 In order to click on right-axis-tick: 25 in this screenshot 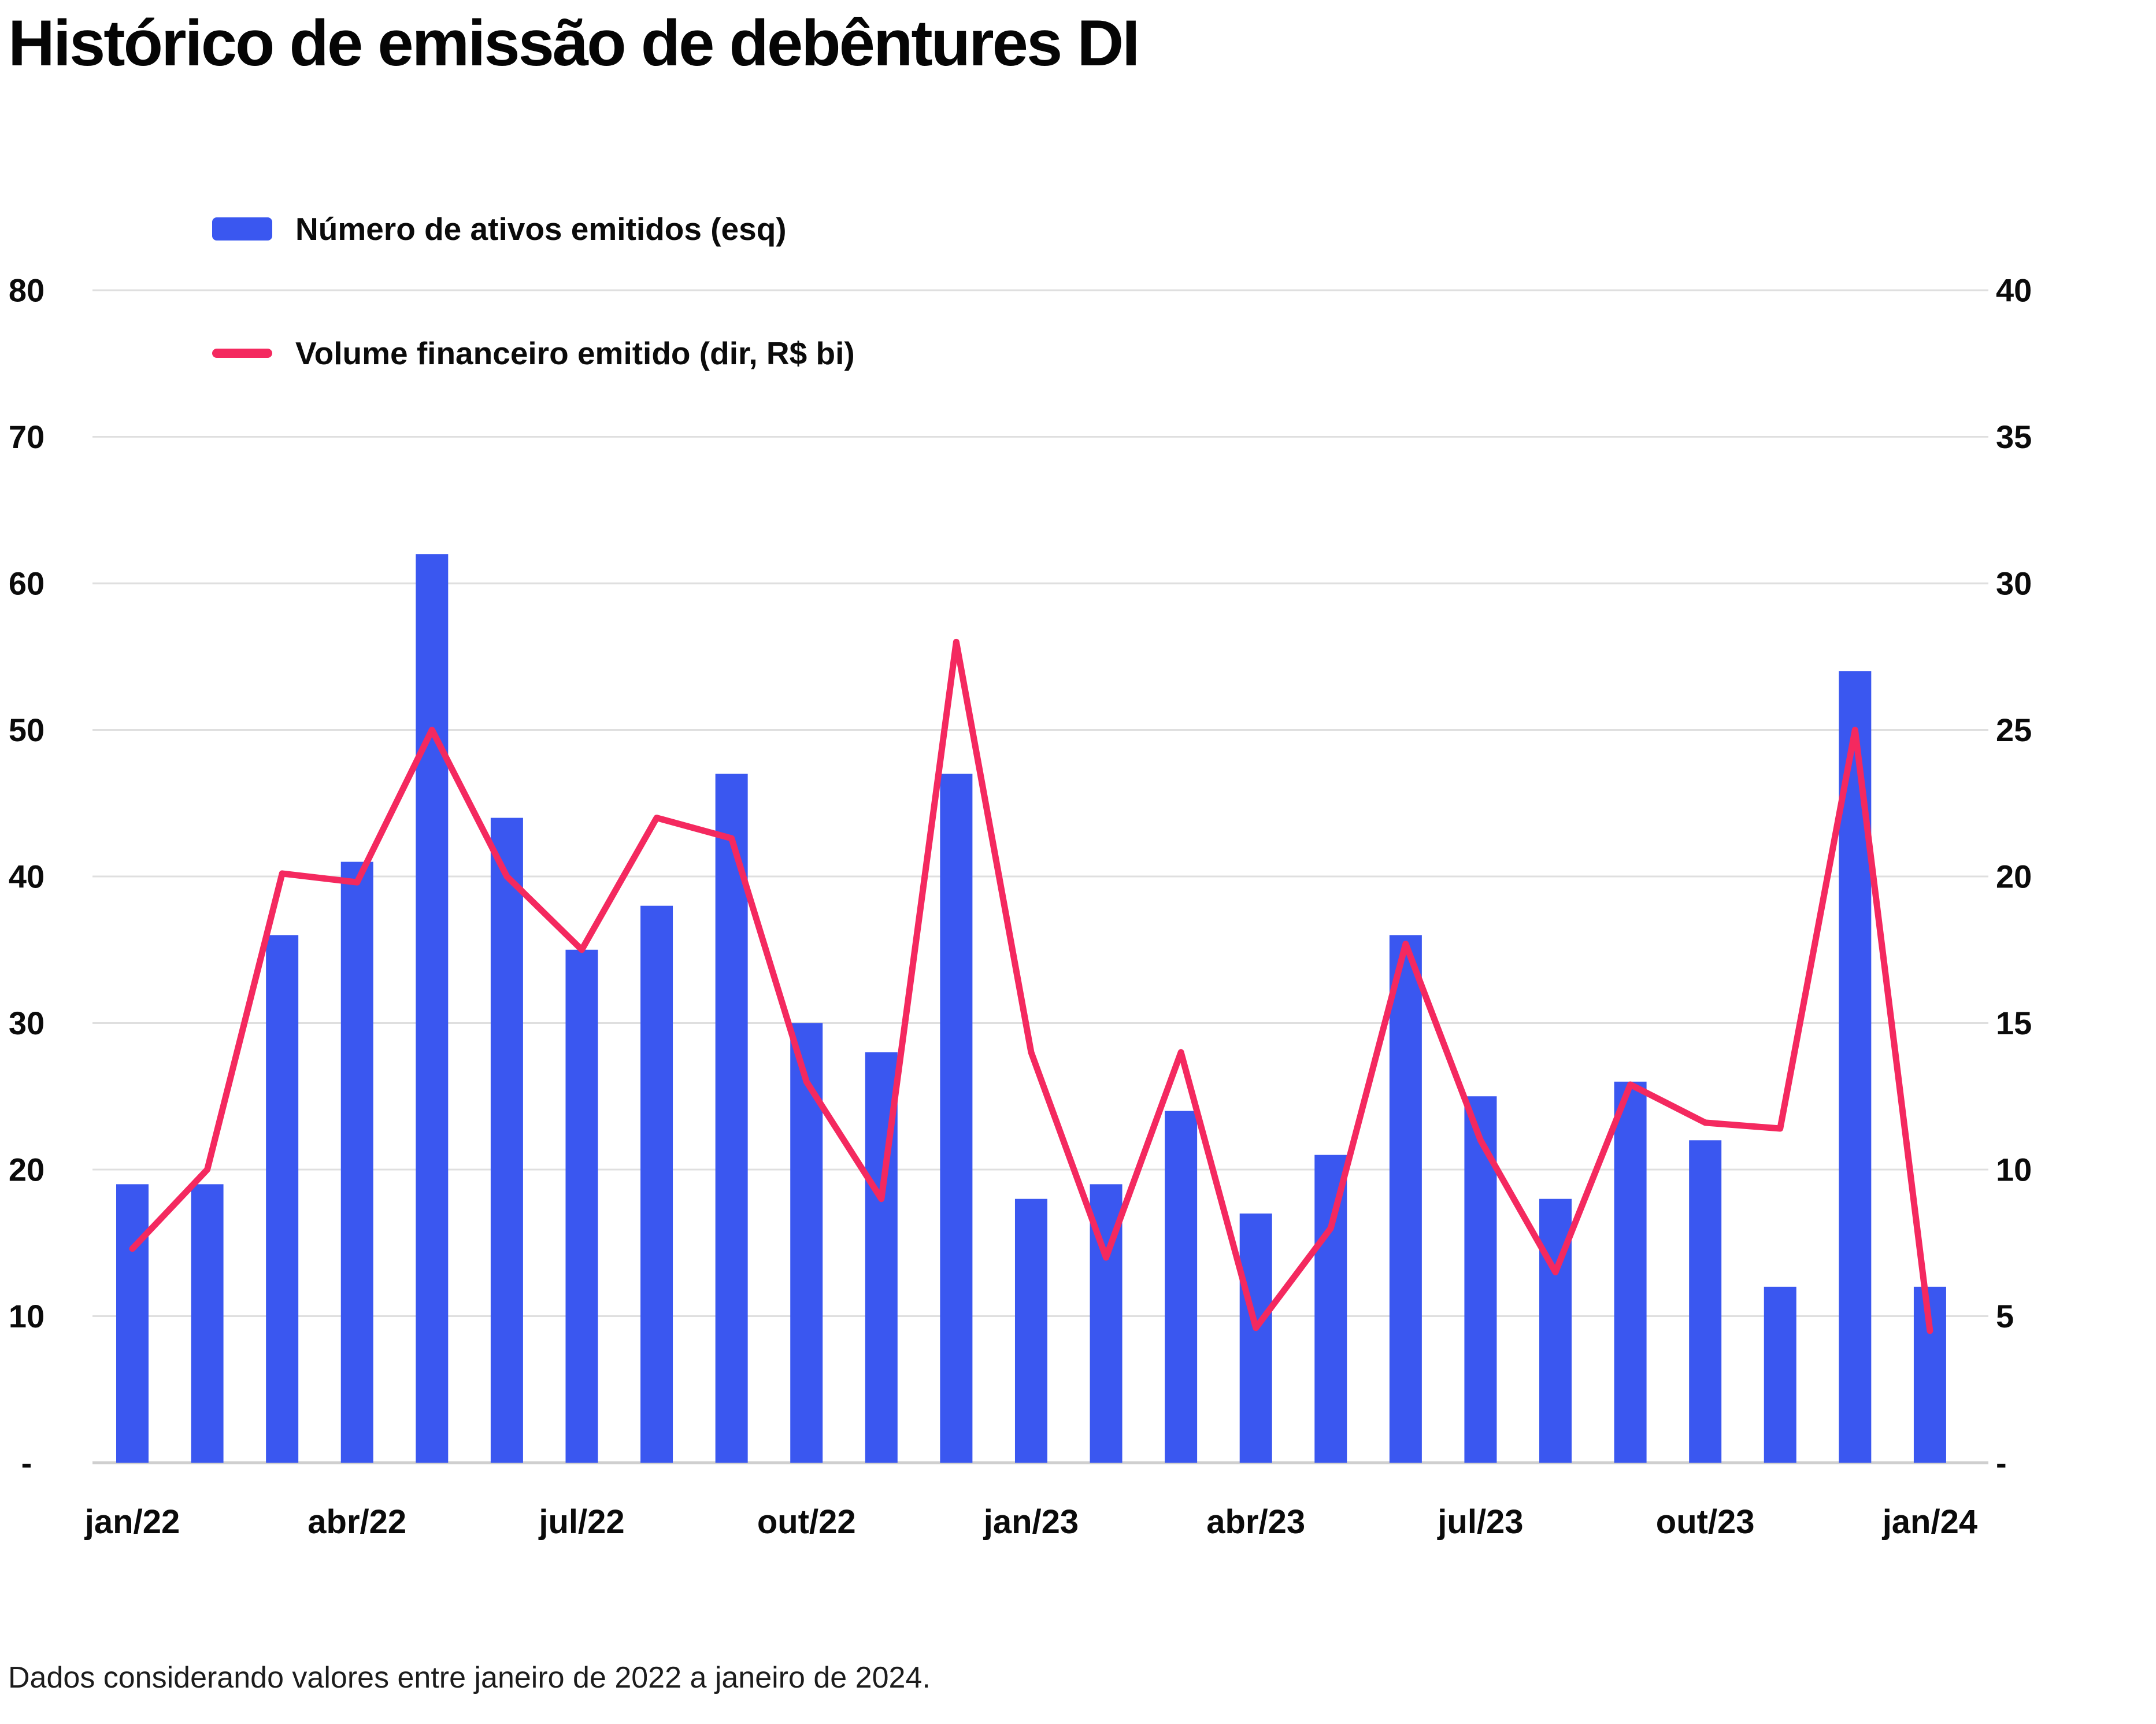, I will do `click(2014, 730)`.